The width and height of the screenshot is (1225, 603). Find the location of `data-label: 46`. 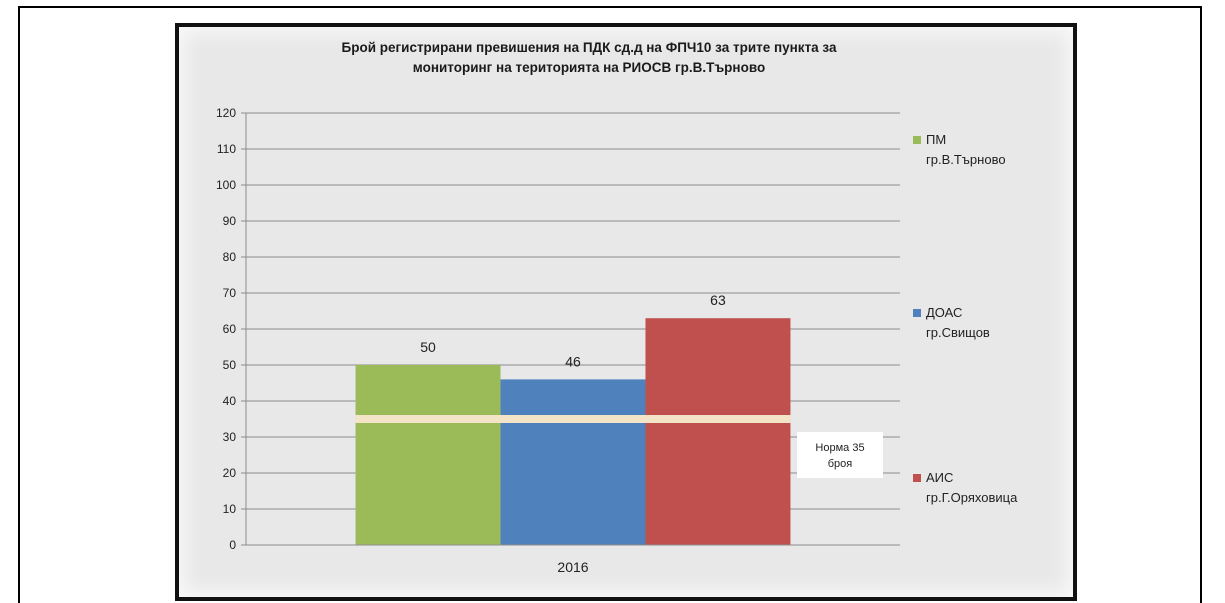

data-label: 46 is located at coordinates (573, 361).